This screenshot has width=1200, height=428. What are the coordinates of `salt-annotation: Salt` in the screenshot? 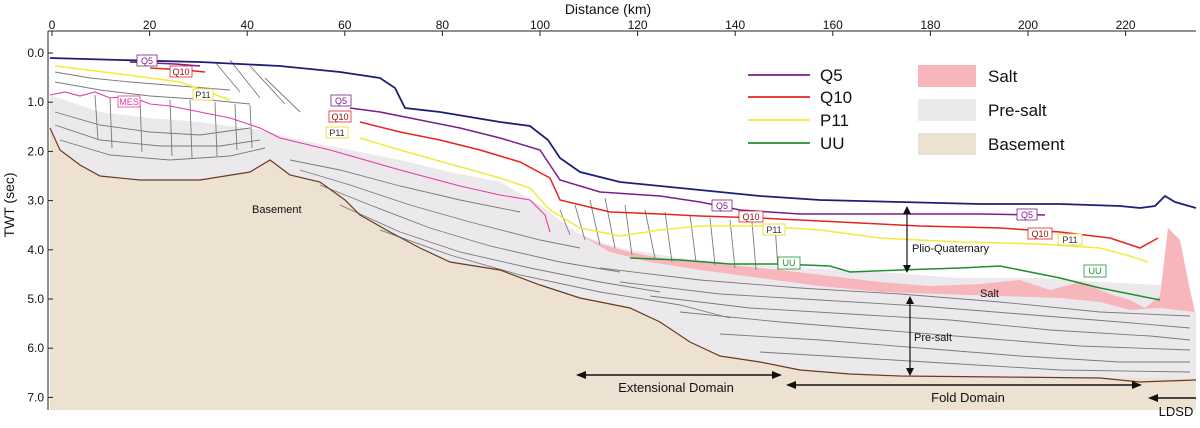 It's located at (989, 294).